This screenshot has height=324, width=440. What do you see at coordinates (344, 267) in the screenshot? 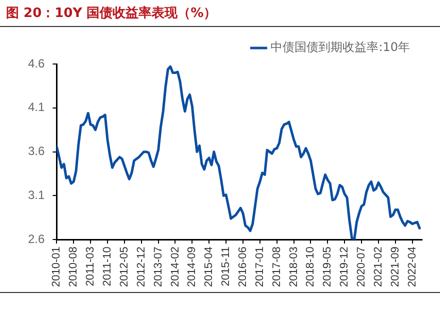
I see `x-tick-label: 2019-12` at bounding box center [344, 267].